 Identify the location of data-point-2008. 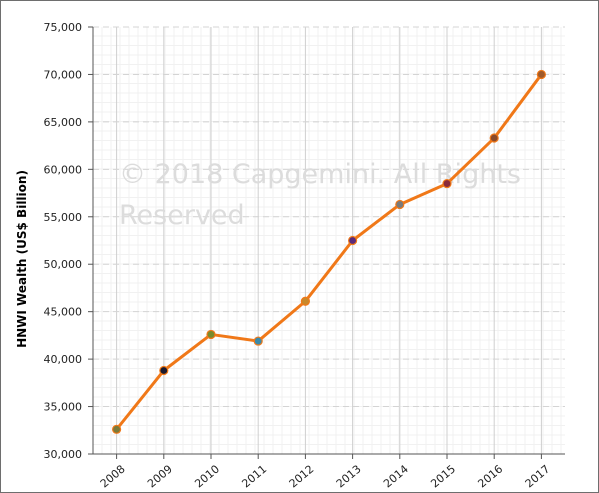
(116, 429).